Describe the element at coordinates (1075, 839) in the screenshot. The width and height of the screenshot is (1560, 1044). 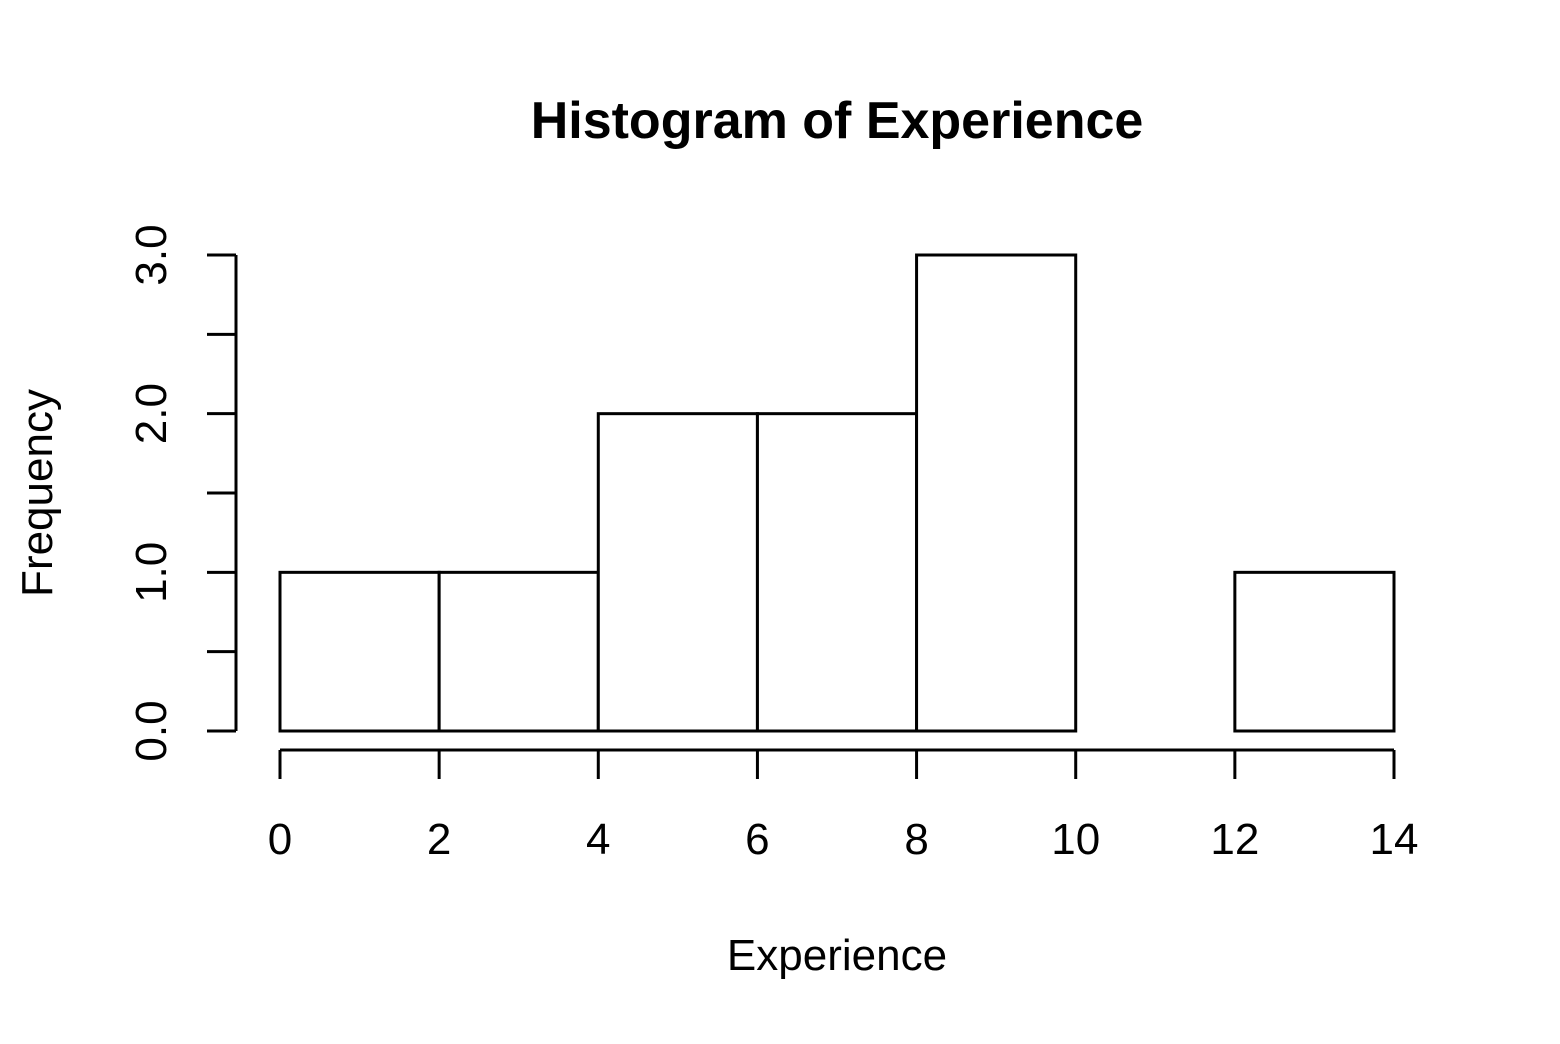
I see `x-tick-label: 10` at that location.